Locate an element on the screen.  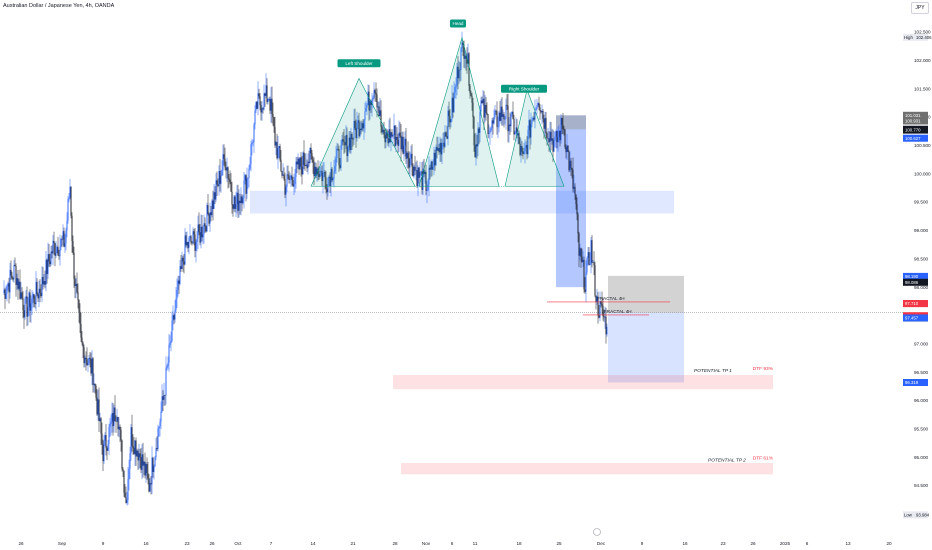
time-tick: 26 is located at coordinates (212, 543).